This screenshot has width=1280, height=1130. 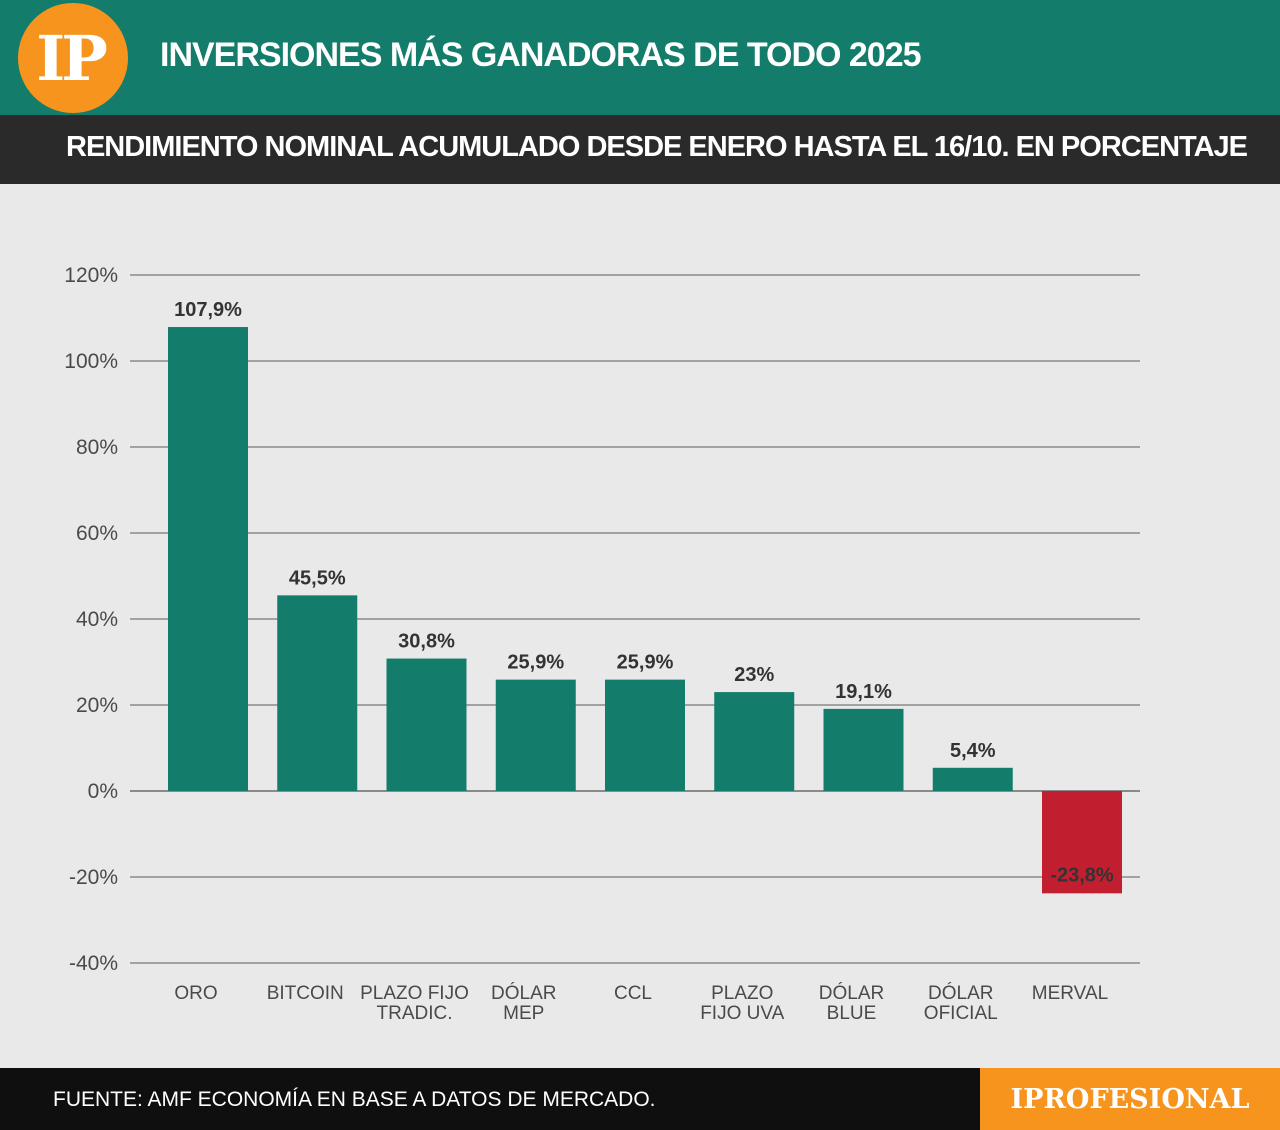 What do you see at coordinates (415, 1013) in the screenshot?
I see `category-label: TRADIC.` at bounding box center [415, 1013].